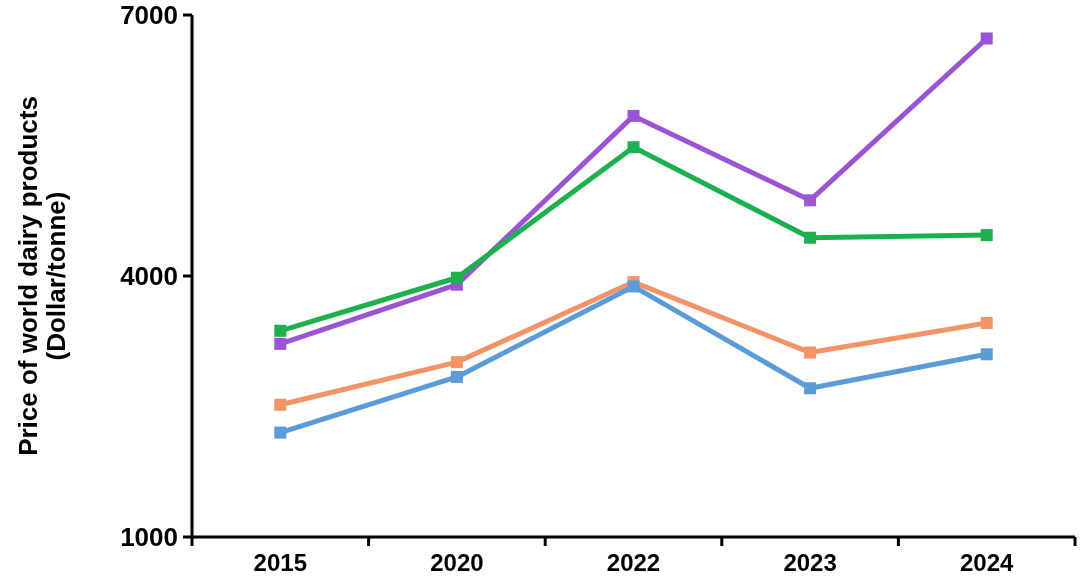 The width and height of the screenshot is (1080, 583). I want to click on x-tick-label: 2022, so click(633, 562).